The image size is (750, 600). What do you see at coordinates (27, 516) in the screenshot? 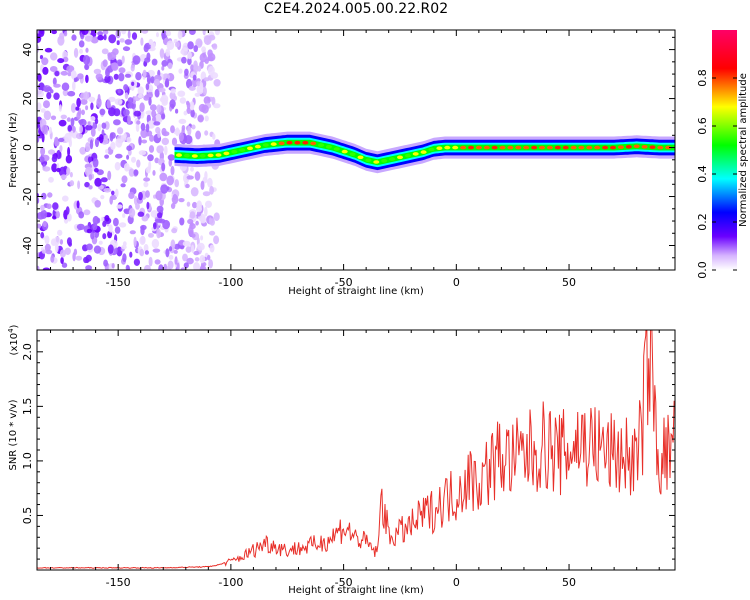
I see `y-tick-label: 0.5` at bounding box center [27, 516].